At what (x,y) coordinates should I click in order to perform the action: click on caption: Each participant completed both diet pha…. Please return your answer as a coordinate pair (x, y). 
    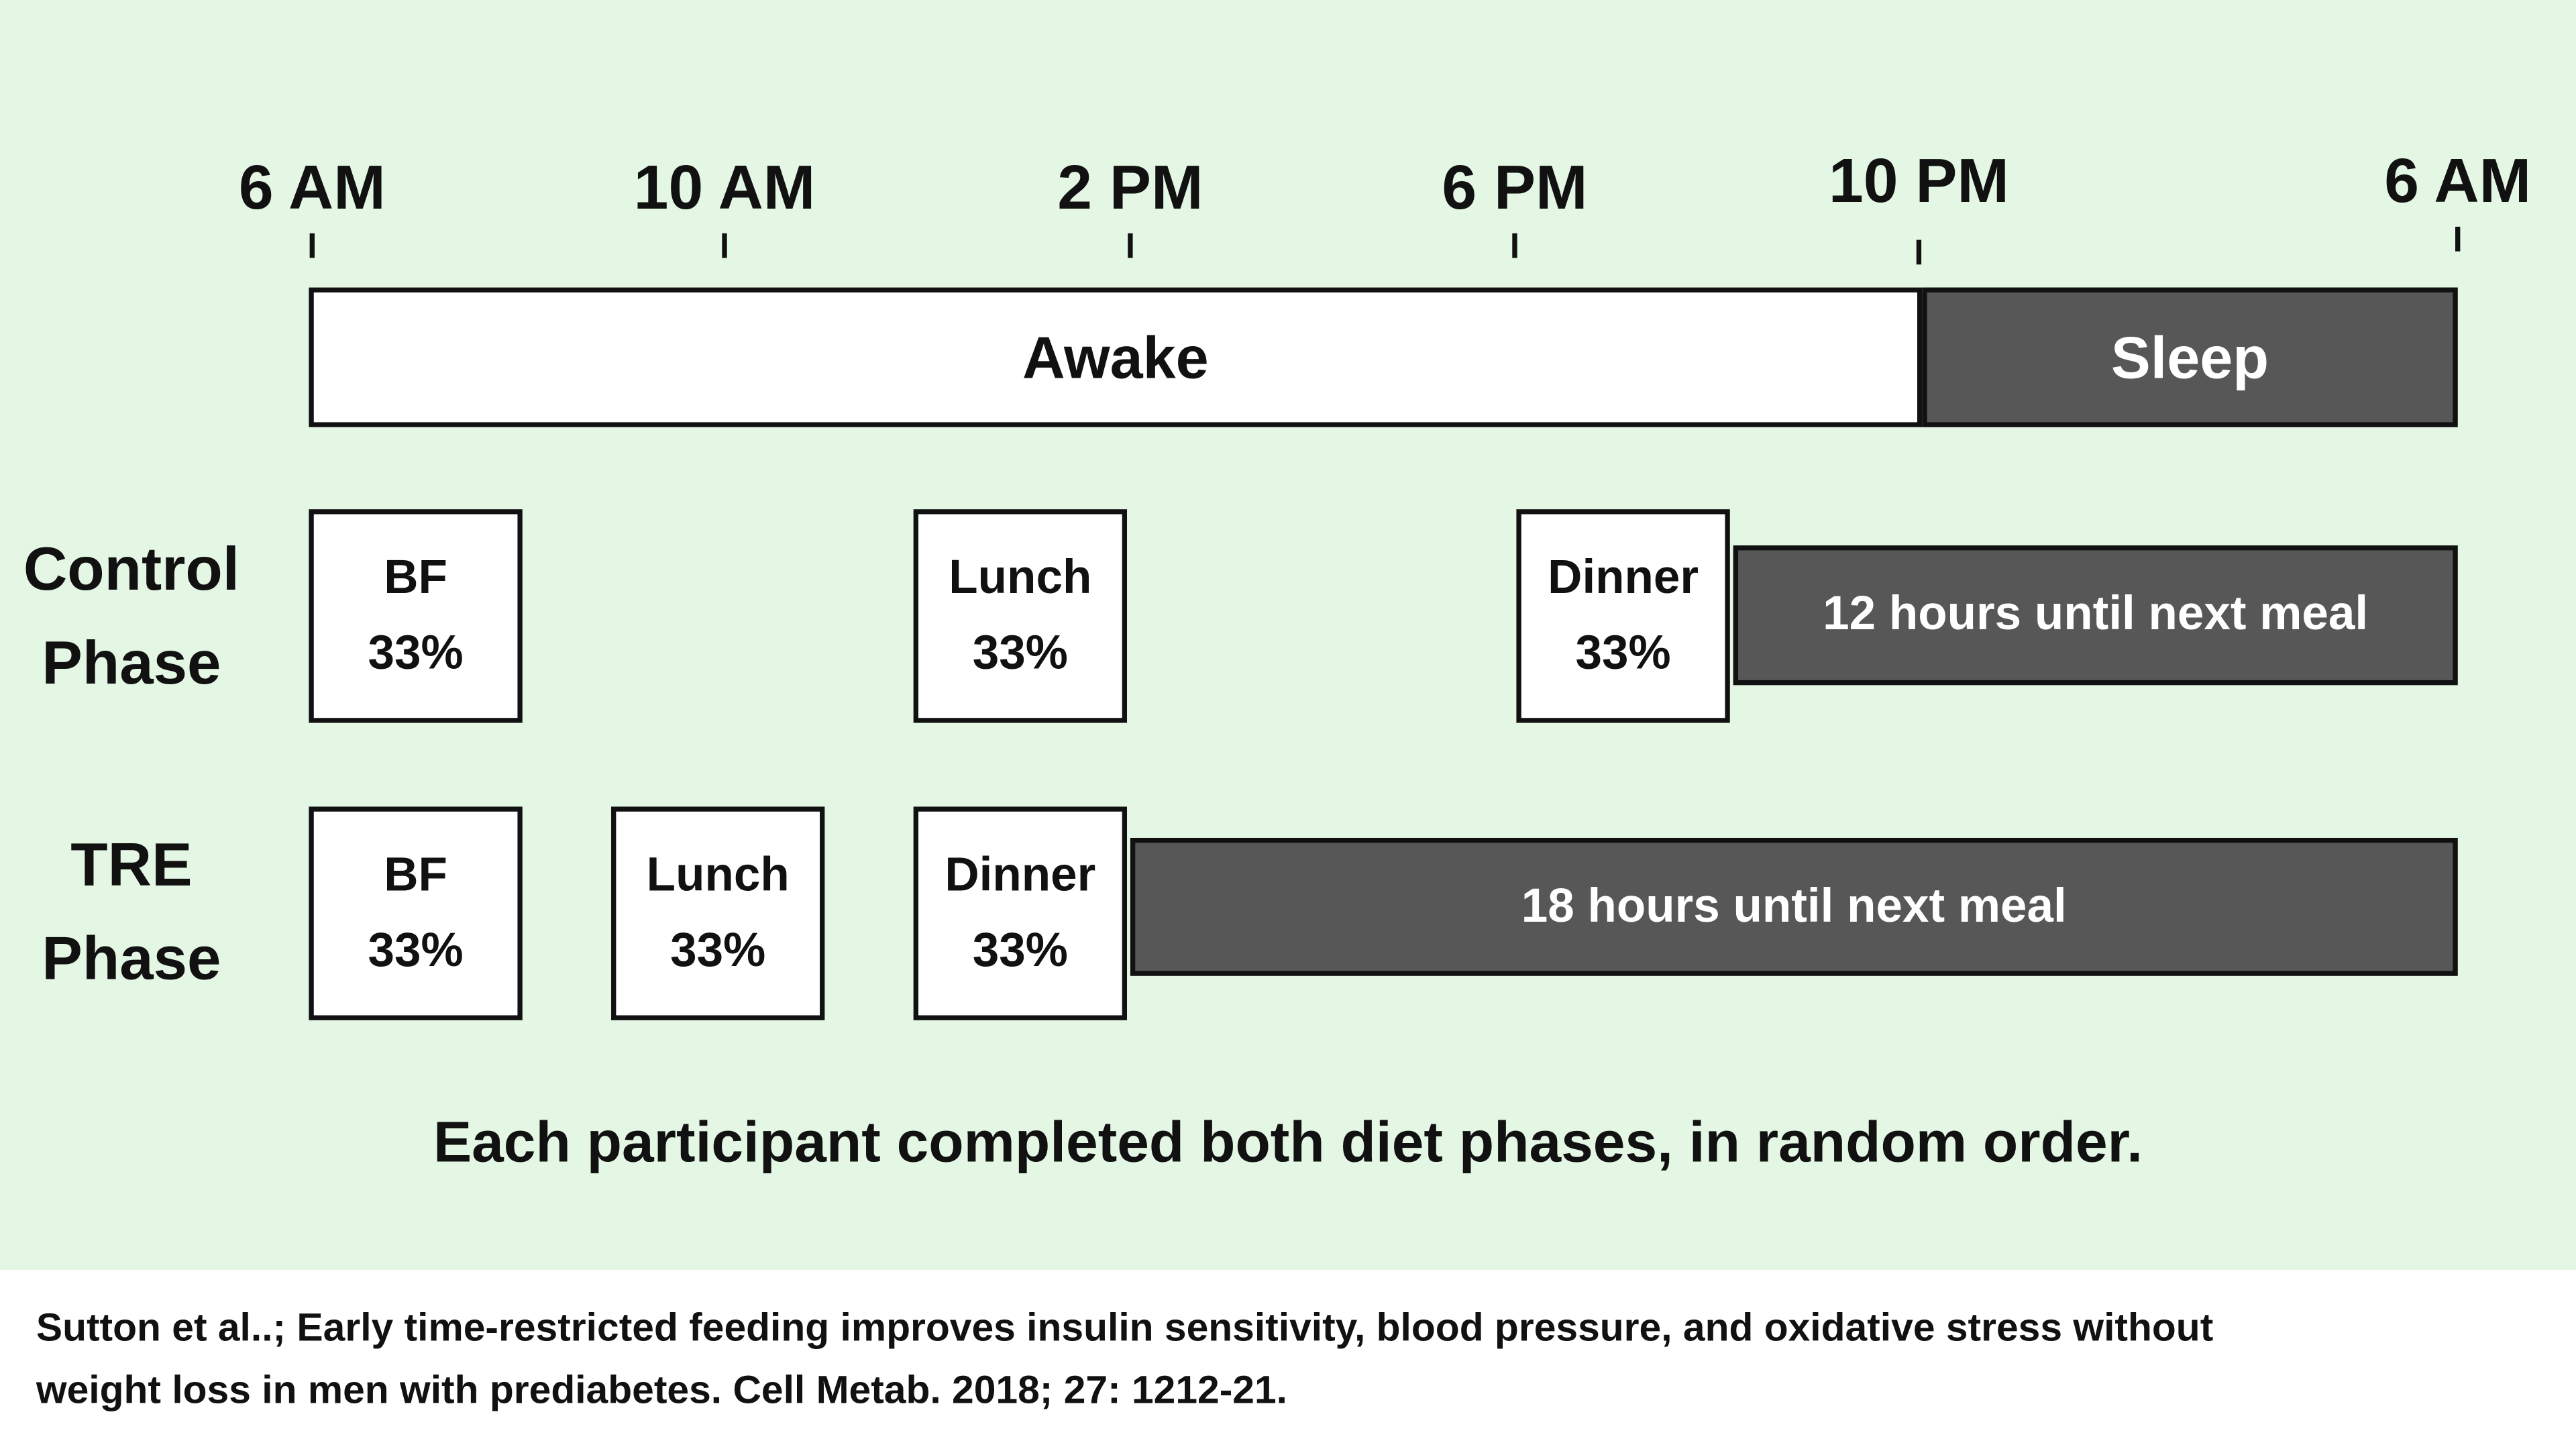
    Looking at the image, I should click on (1288, 1142).